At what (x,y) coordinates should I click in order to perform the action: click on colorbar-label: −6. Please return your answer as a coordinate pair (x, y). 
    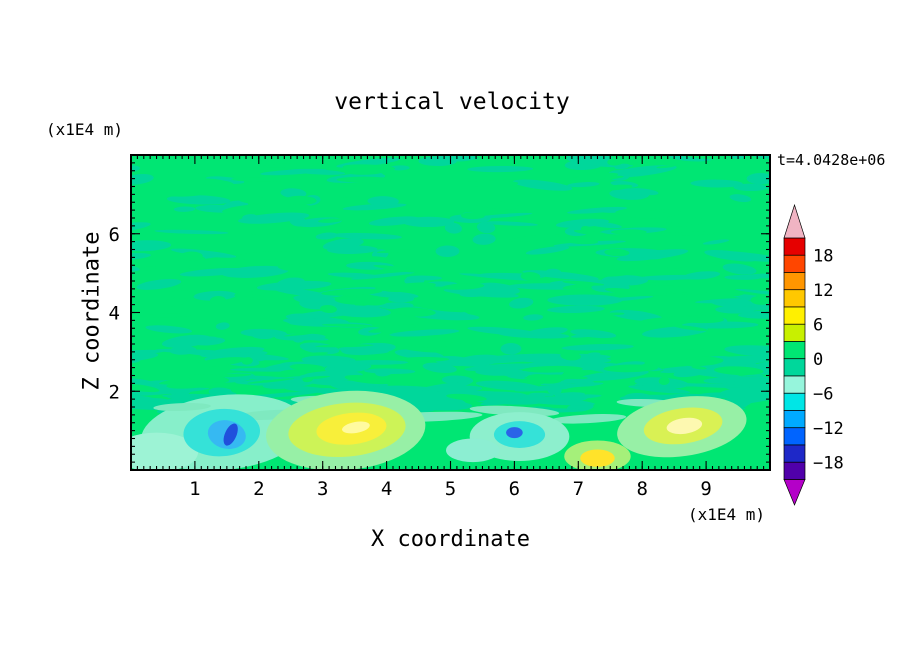
    Looking at the image, I should click on (823, 394).